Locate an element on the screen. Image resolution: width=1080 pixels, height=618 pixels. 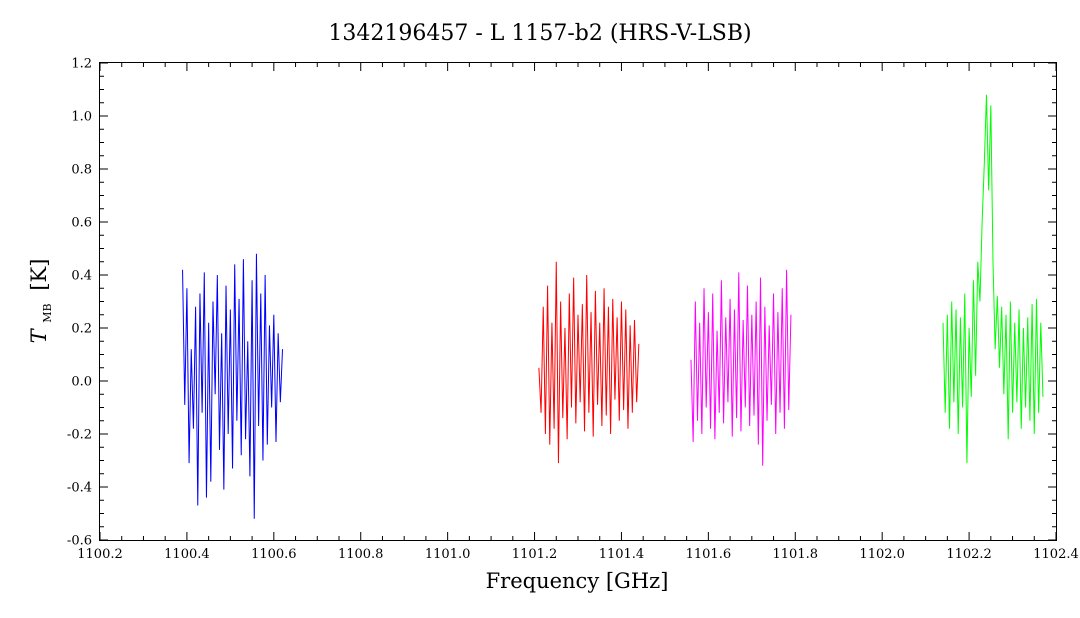
y-axis-title-subscript: MB is located at coordinates (47, 312).